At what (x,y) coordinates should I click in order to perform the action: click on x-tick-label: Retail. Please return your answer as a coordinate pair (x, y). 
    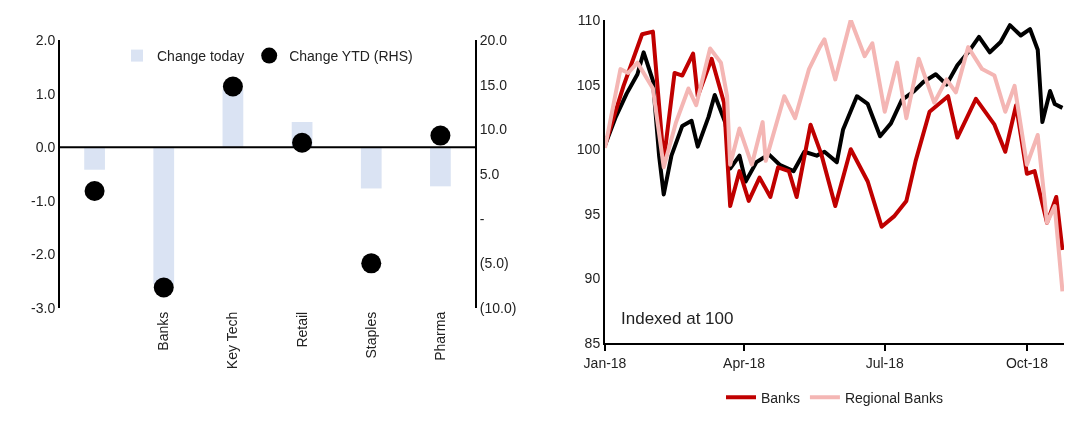
    Looking at the image, I should click on (301, 329).